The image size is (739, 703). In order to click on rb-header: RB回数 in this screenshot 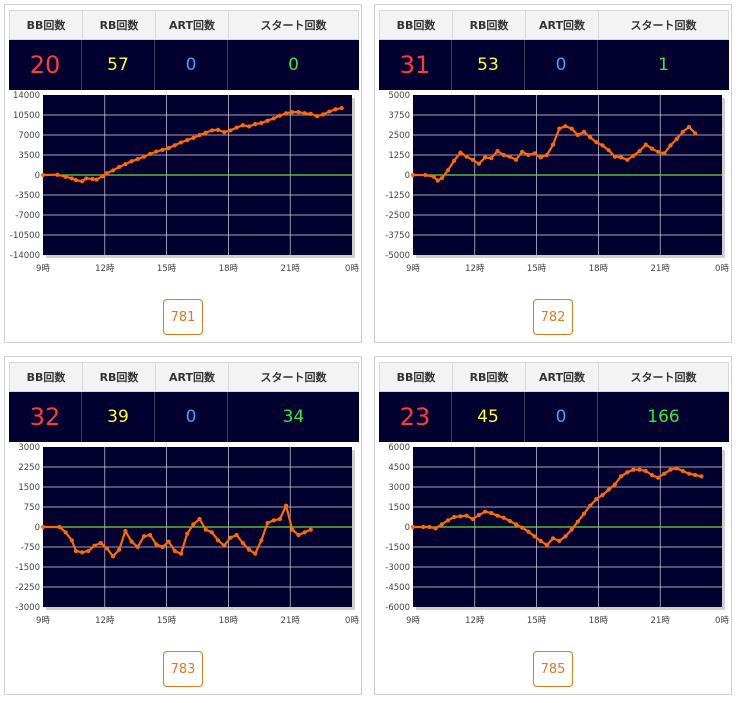, I will do `click(489, 25)`.